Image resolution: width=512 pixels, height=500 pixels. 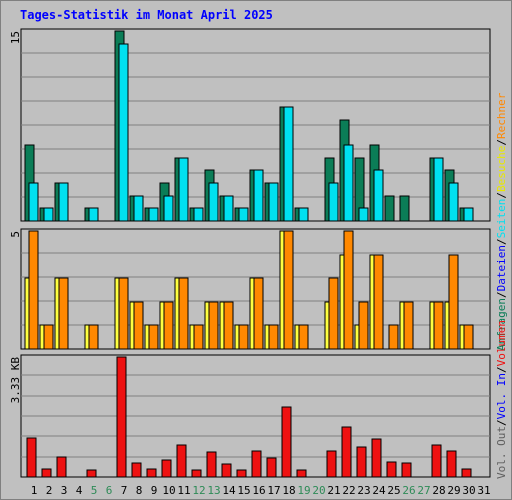 I want to click on legend-top-entry: Besuche, so click(x=501, y=169).